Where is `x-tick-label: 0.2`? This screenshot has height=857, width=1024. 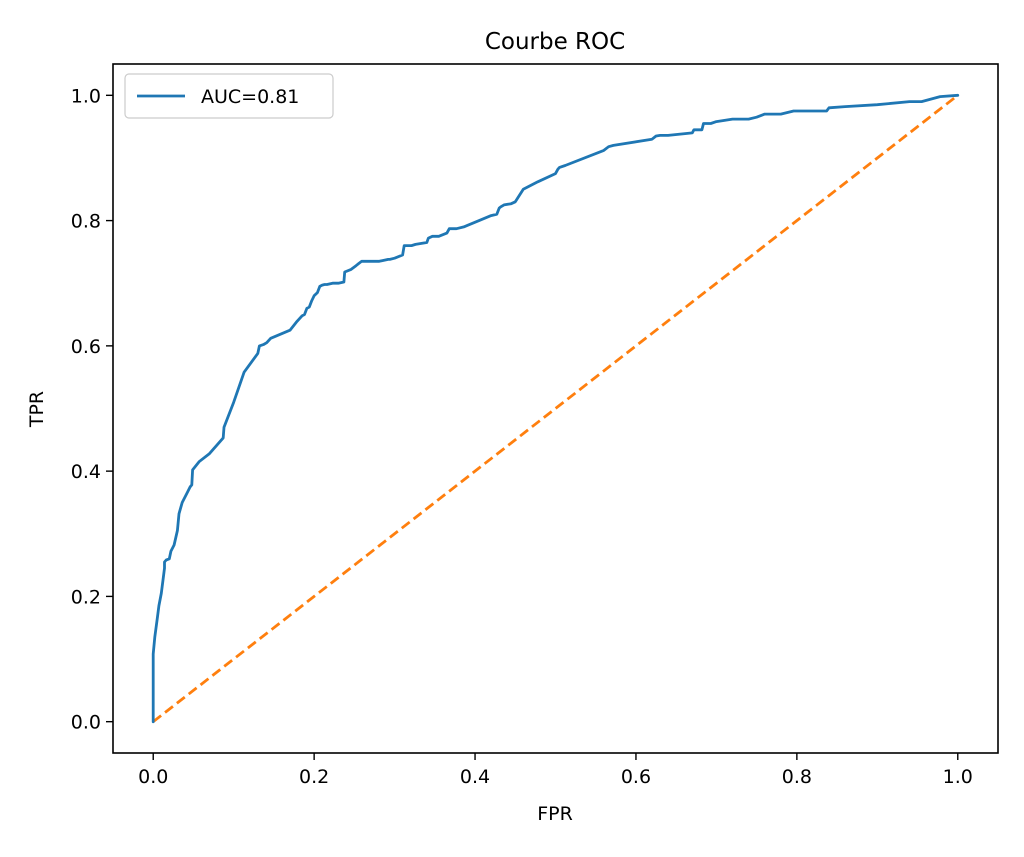
x-tick-label: 0.2 is located at coordinates (314, 777).